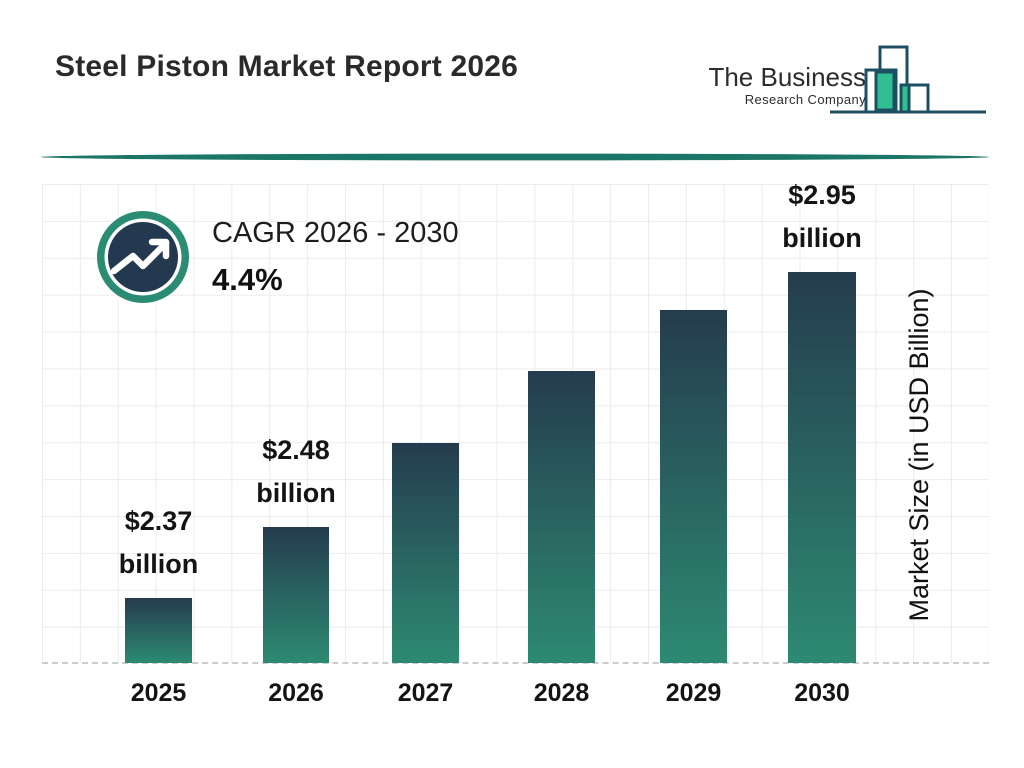  What do you see at coordinates (296, 450) in the screenshot?
I see `bar-value-amount: $2.48` at bounding box center [296, 450].